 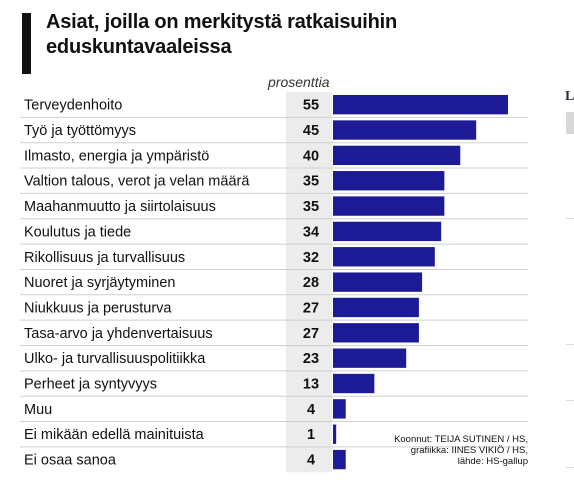 What do you see at coordinates (73, 106) in the screenshot?
I see `category-label: Terveydenhoito` at bounding box center [73, 106].